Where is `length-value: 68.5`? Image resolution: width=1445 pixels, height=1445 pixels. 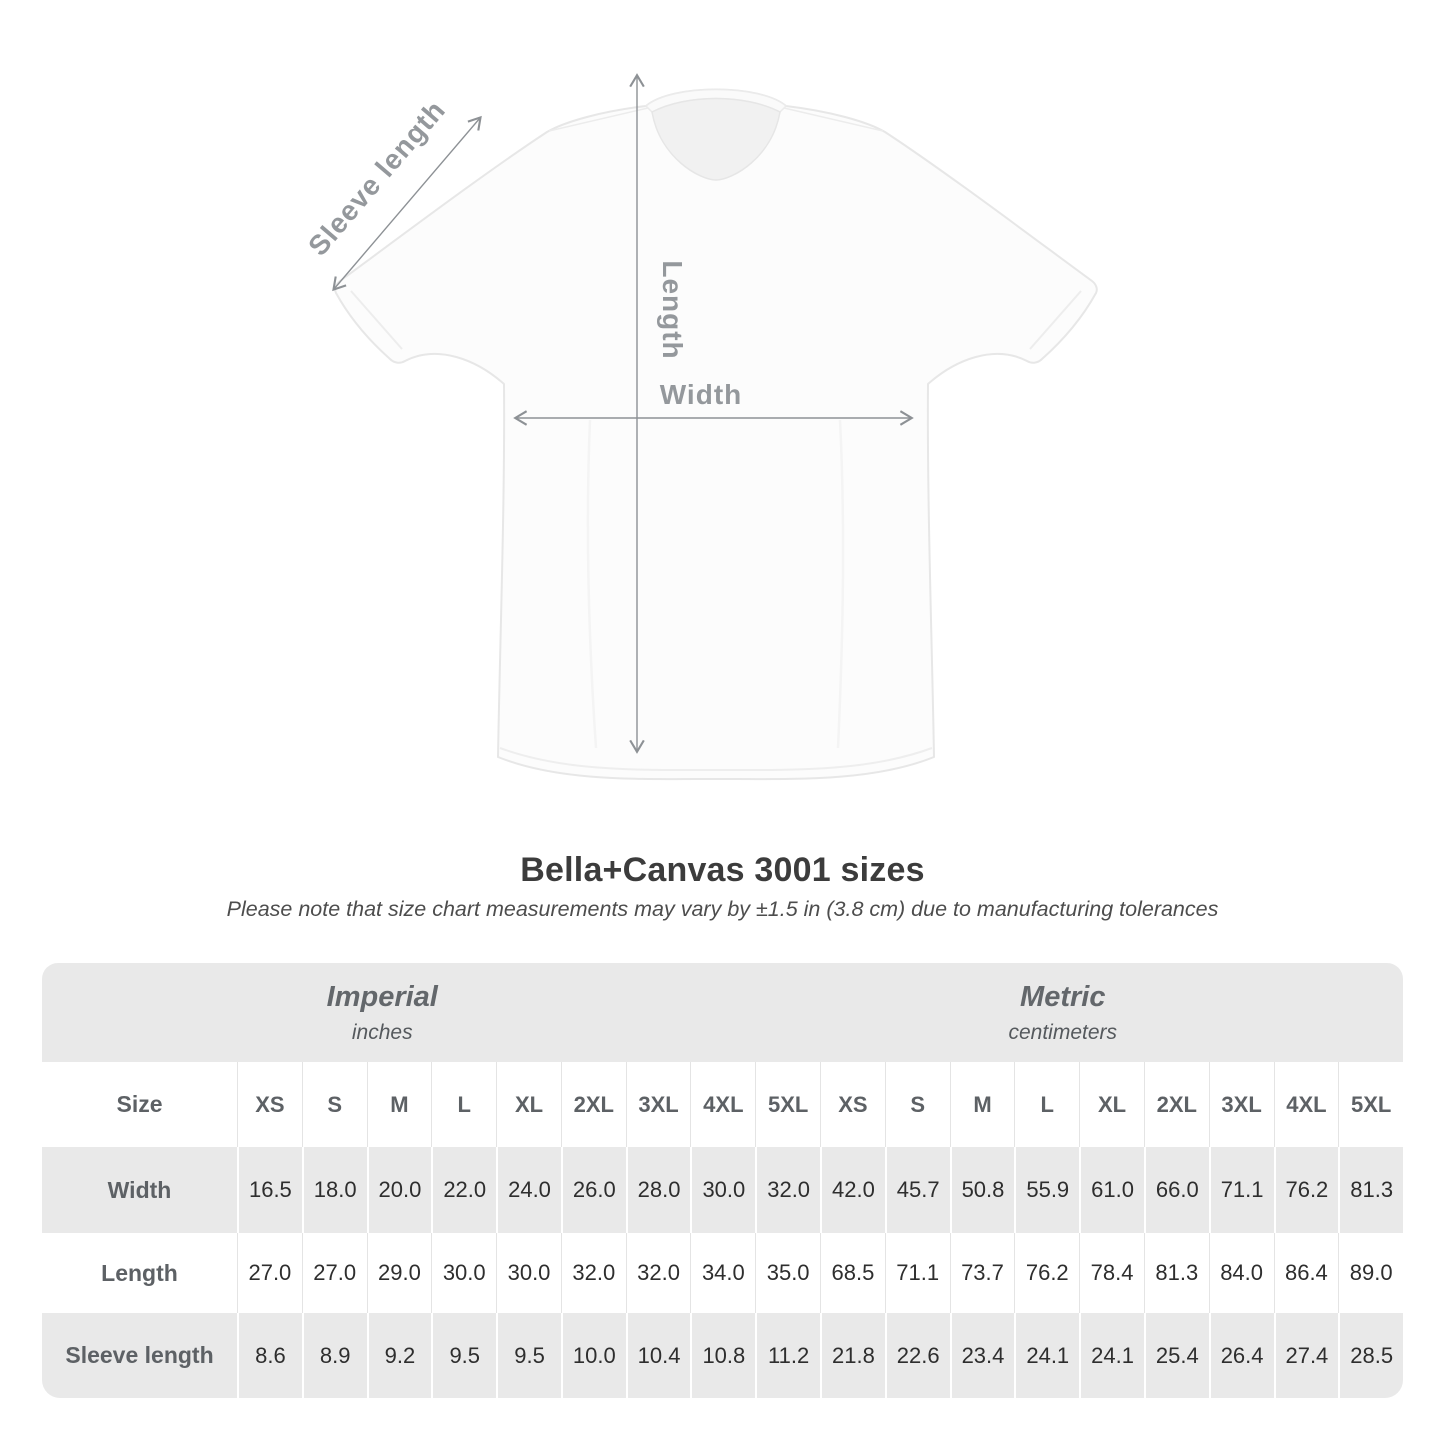 length-value: 68.5 is located at coordinates (852, 1273).